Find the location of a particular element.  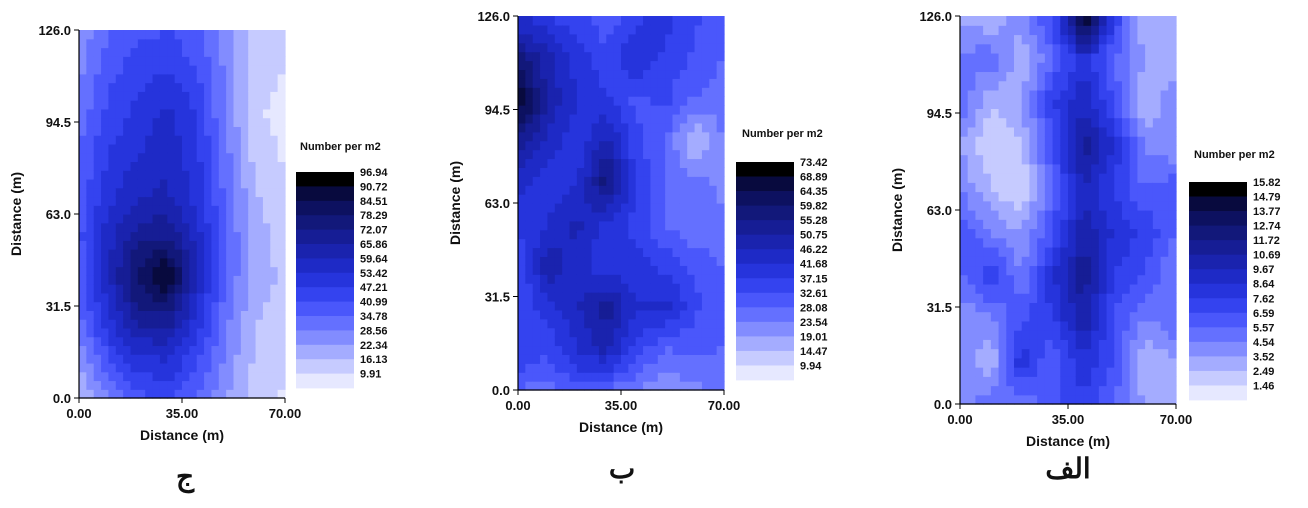

legend-label: 32.61 is located at coordinates (814, 294).